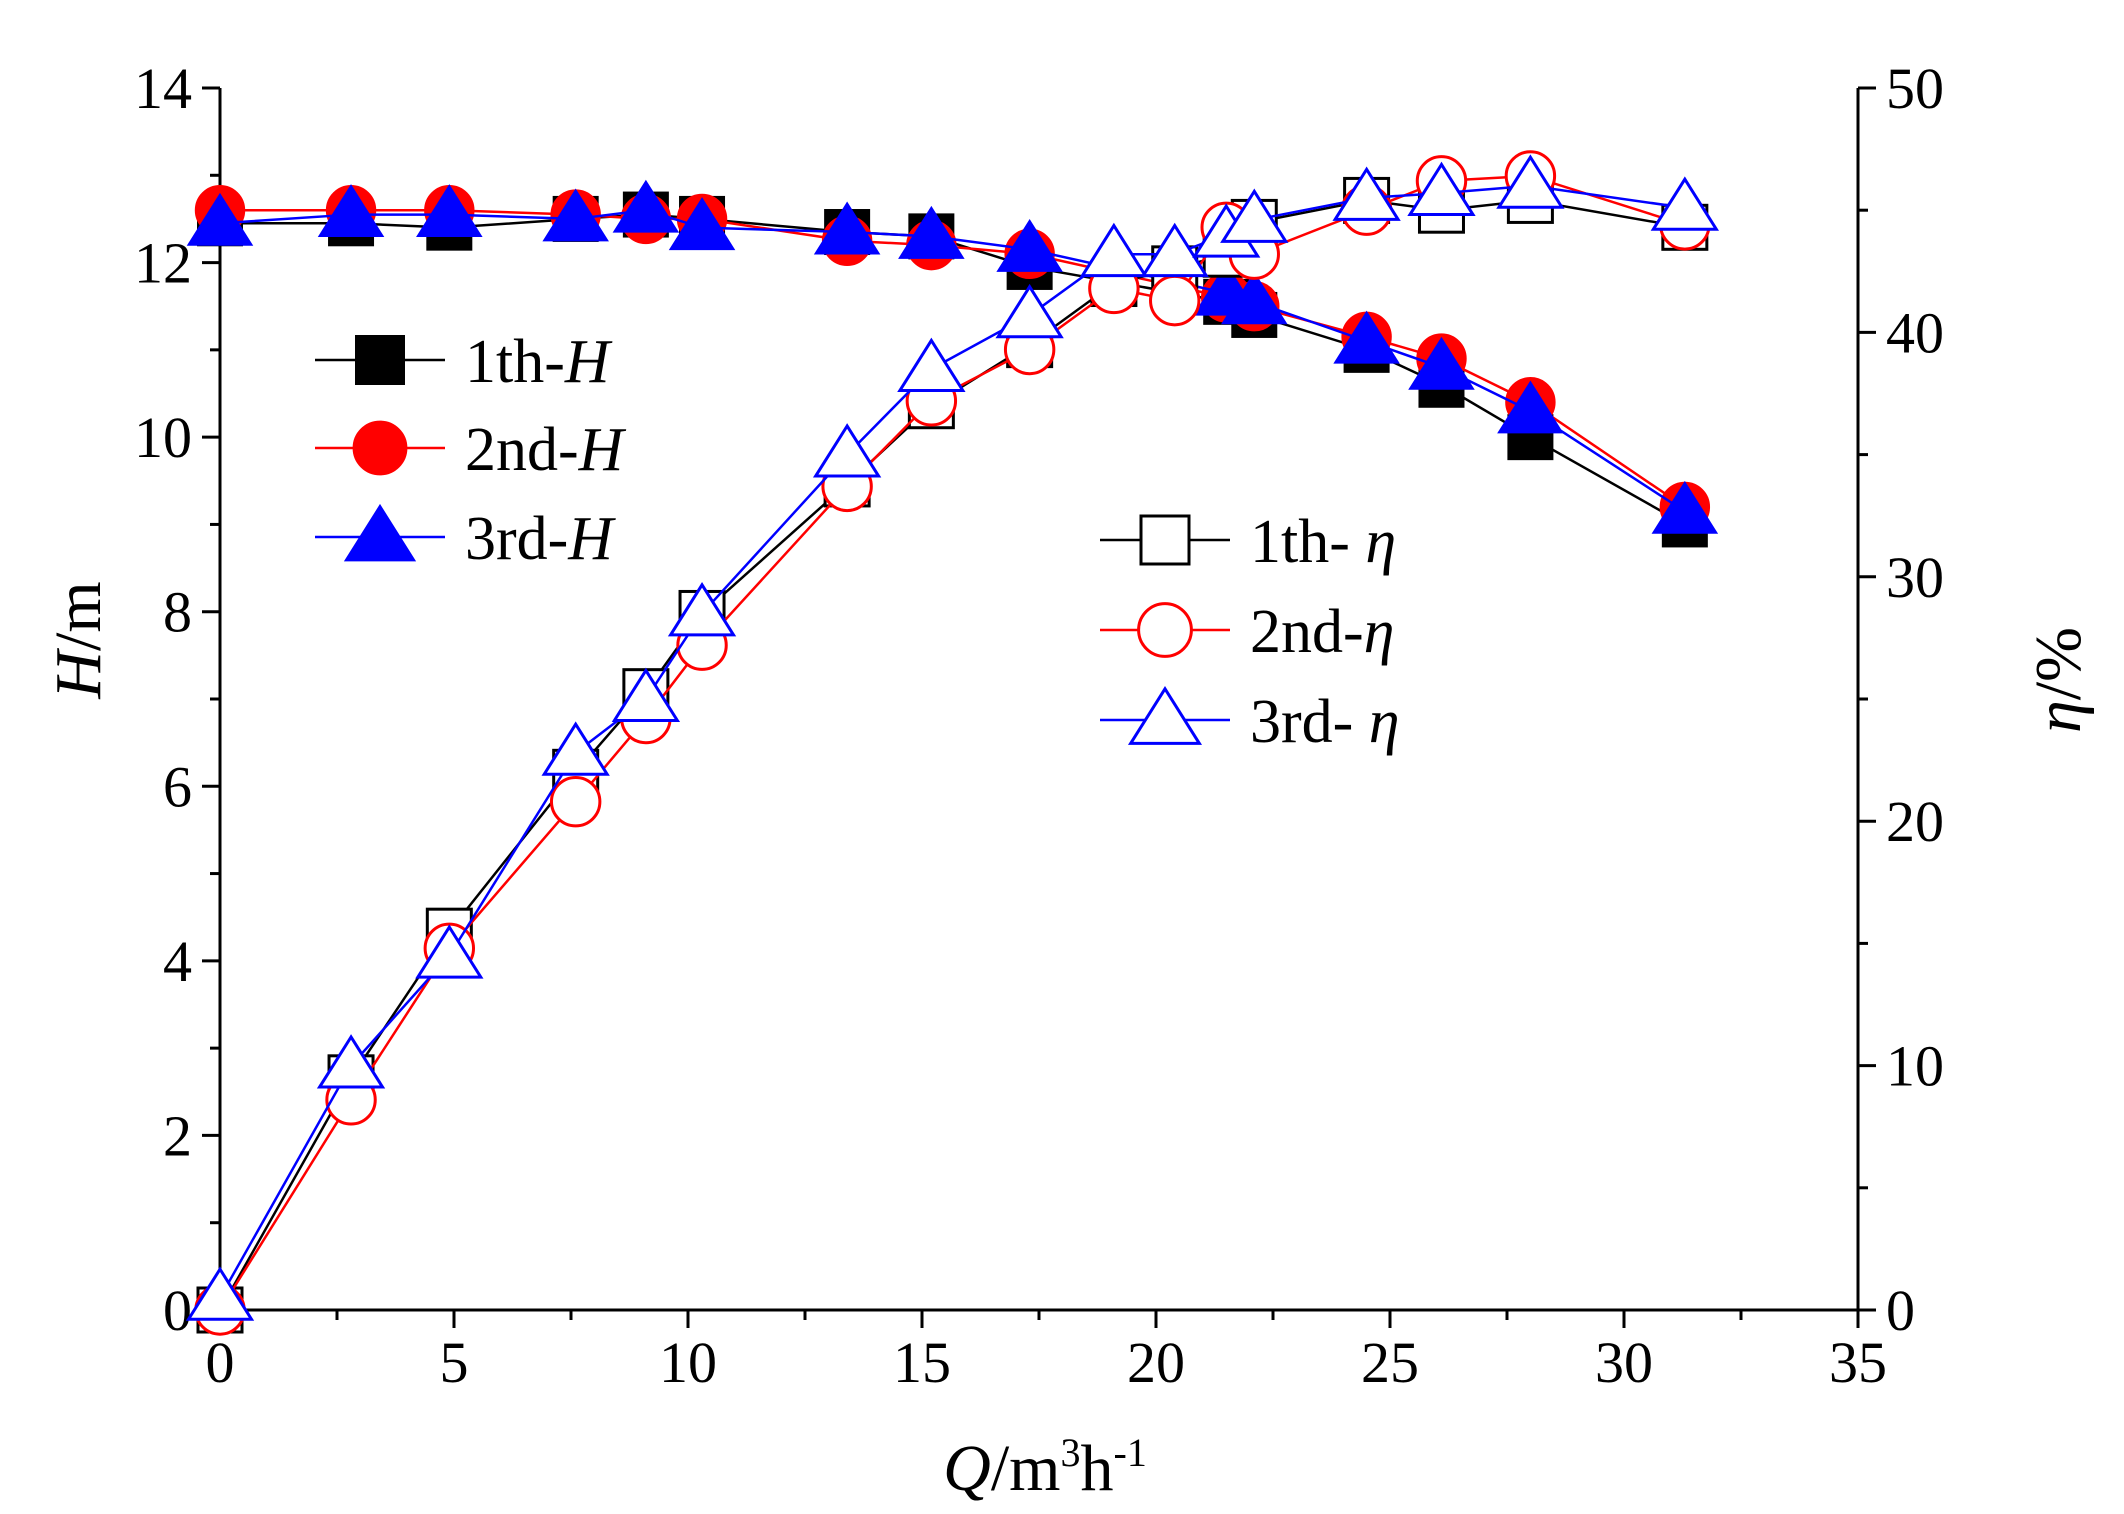  I want to click on y-left-tick-label: 0, so click(177, 1310).